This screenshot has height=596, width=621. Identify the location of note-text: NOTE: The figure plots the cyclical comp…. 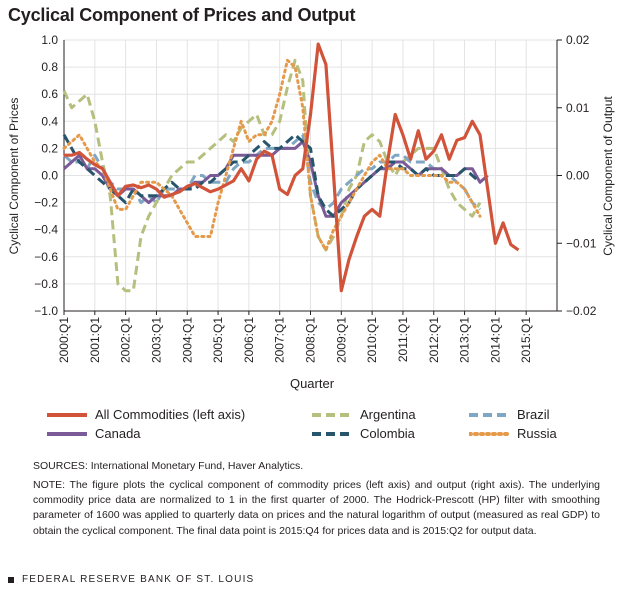
(316, 508).